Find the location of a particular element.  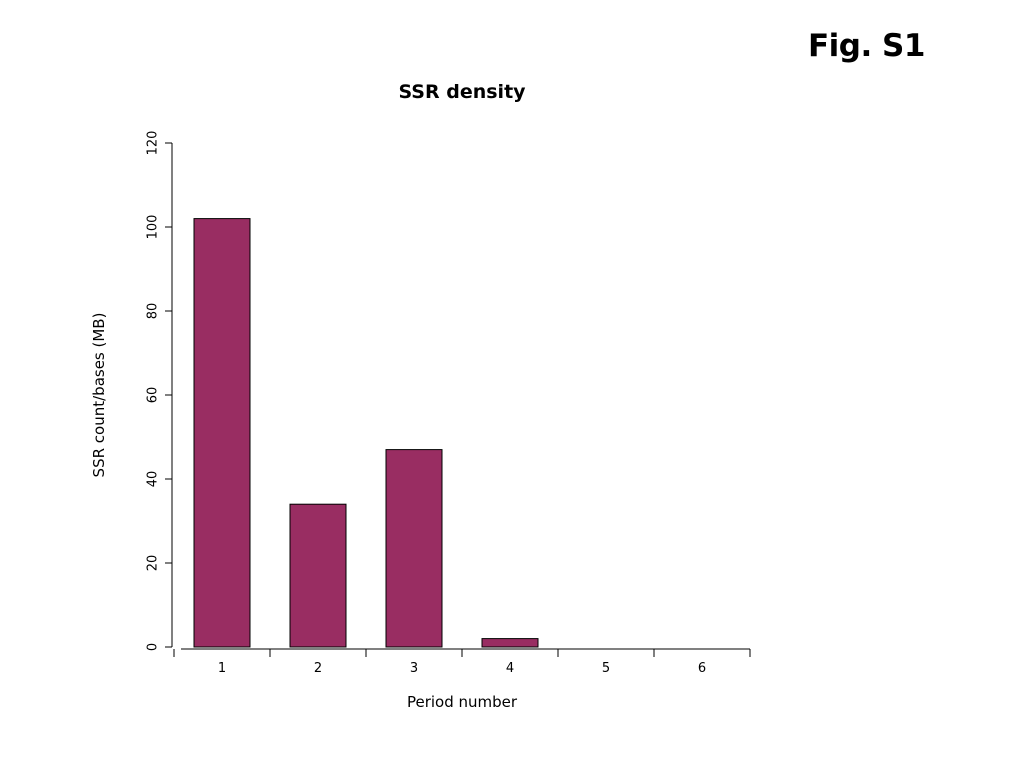

chart-title: SSR density is located at coordinates (462, 92).